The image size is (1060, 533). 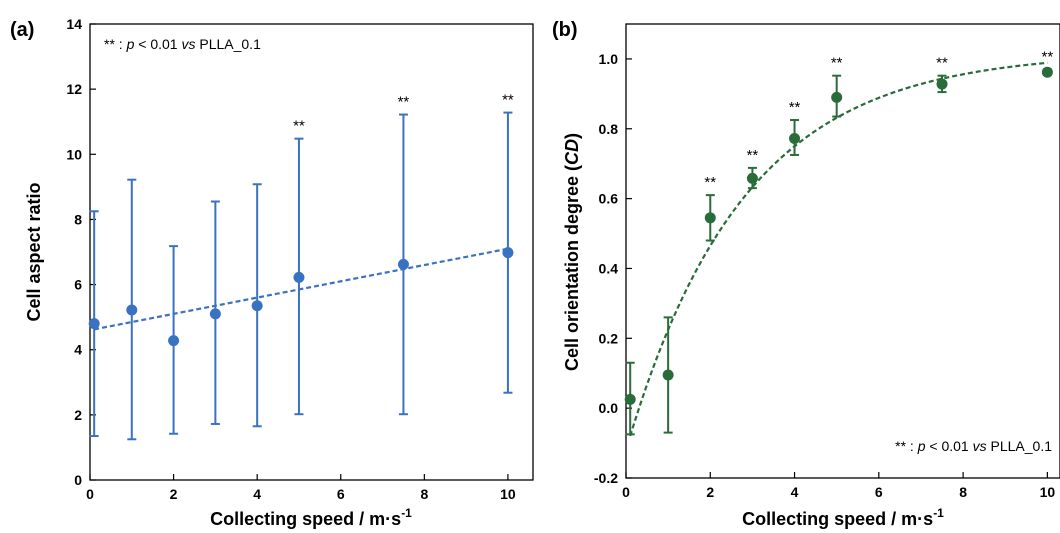 I want to click on panel-b-y-tick-label: 0.6, so click(x=609, y=199).